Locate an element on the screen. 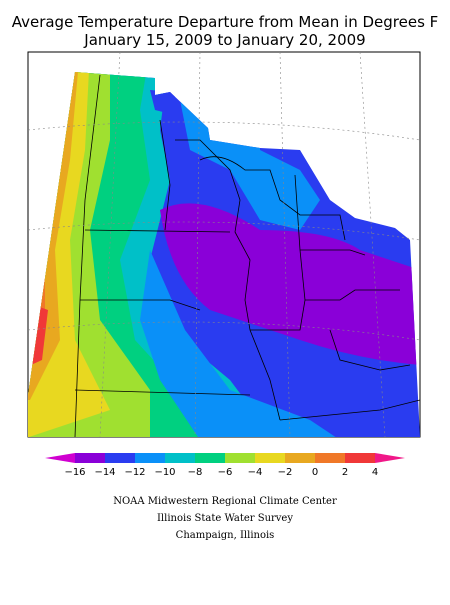 The width and height of the screenshot is (450, 605). colorbar-tick-label: −12 is located at coordinates (134, 472).